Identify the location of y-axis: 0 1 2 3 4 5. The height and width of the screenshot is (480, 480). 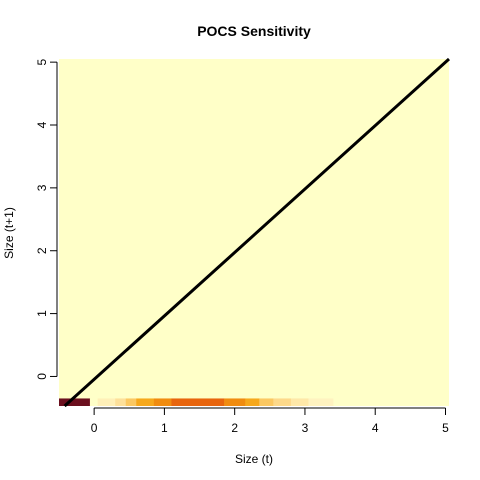
(46, 219).